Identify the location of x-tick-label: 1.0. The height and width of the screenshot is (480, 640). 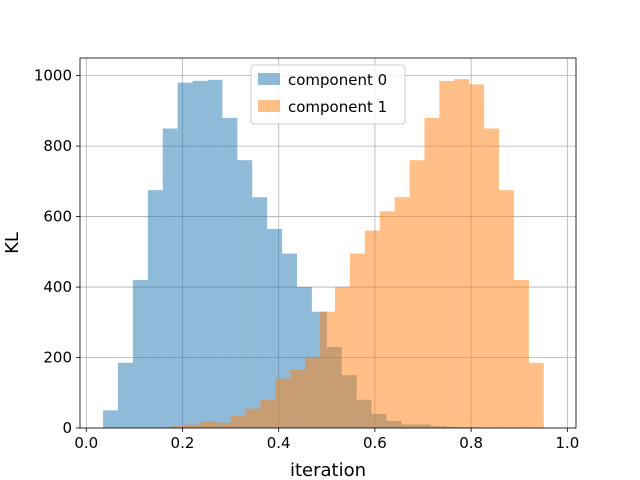
(567, 443).